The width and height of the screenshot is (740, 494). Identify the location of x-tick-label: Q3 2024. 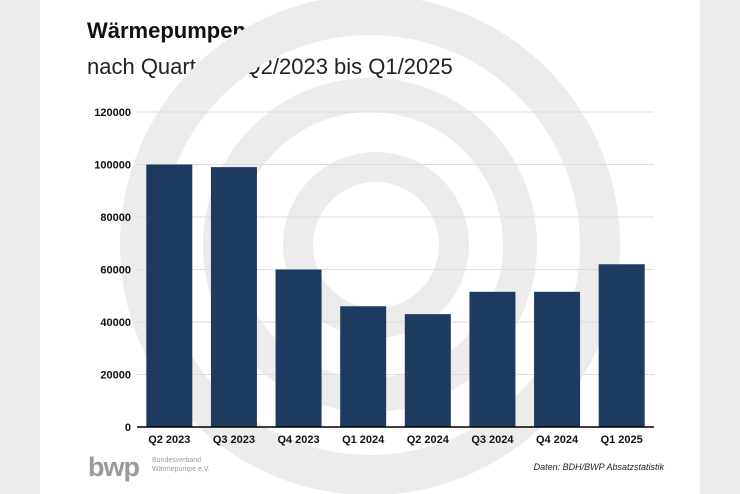
(492, 440).